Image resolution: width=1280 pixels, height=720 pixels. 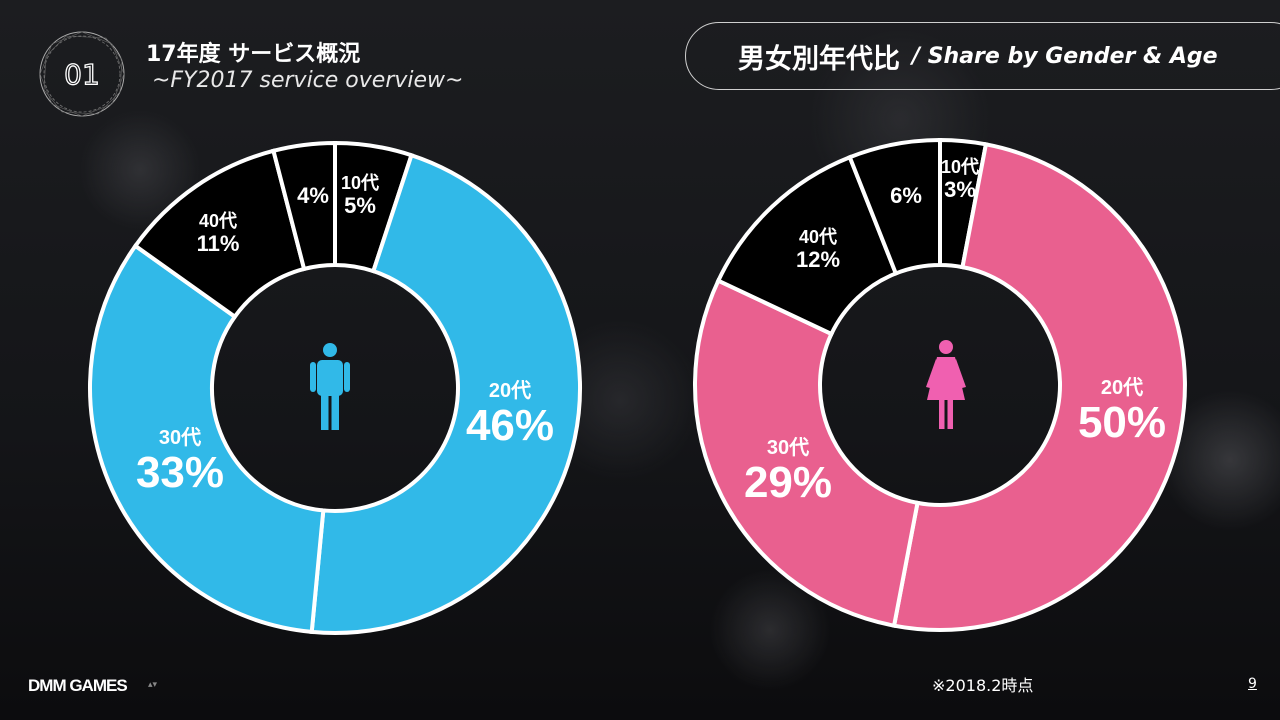 I want to click on section-header: 男女別年代比 / Share by Gender & Age, so click(x=982, y=56).